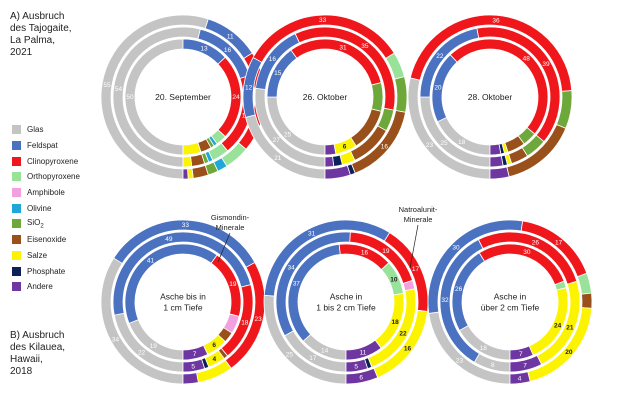 The width and height of the screenshot is (640, 406). What do you see at coordinates (493, 365) in the screenshot?
I see `segment-label: 8` at bounding box center [493, 365].